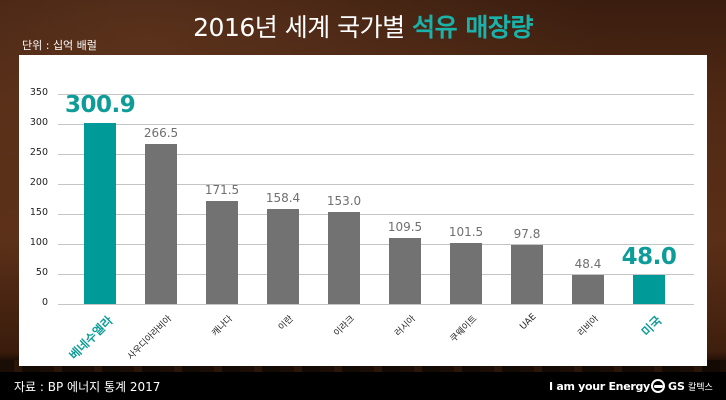  Describe the element at coordinates (651, 326) in the screenshot. I see `x-category-label: 미국` at that location.